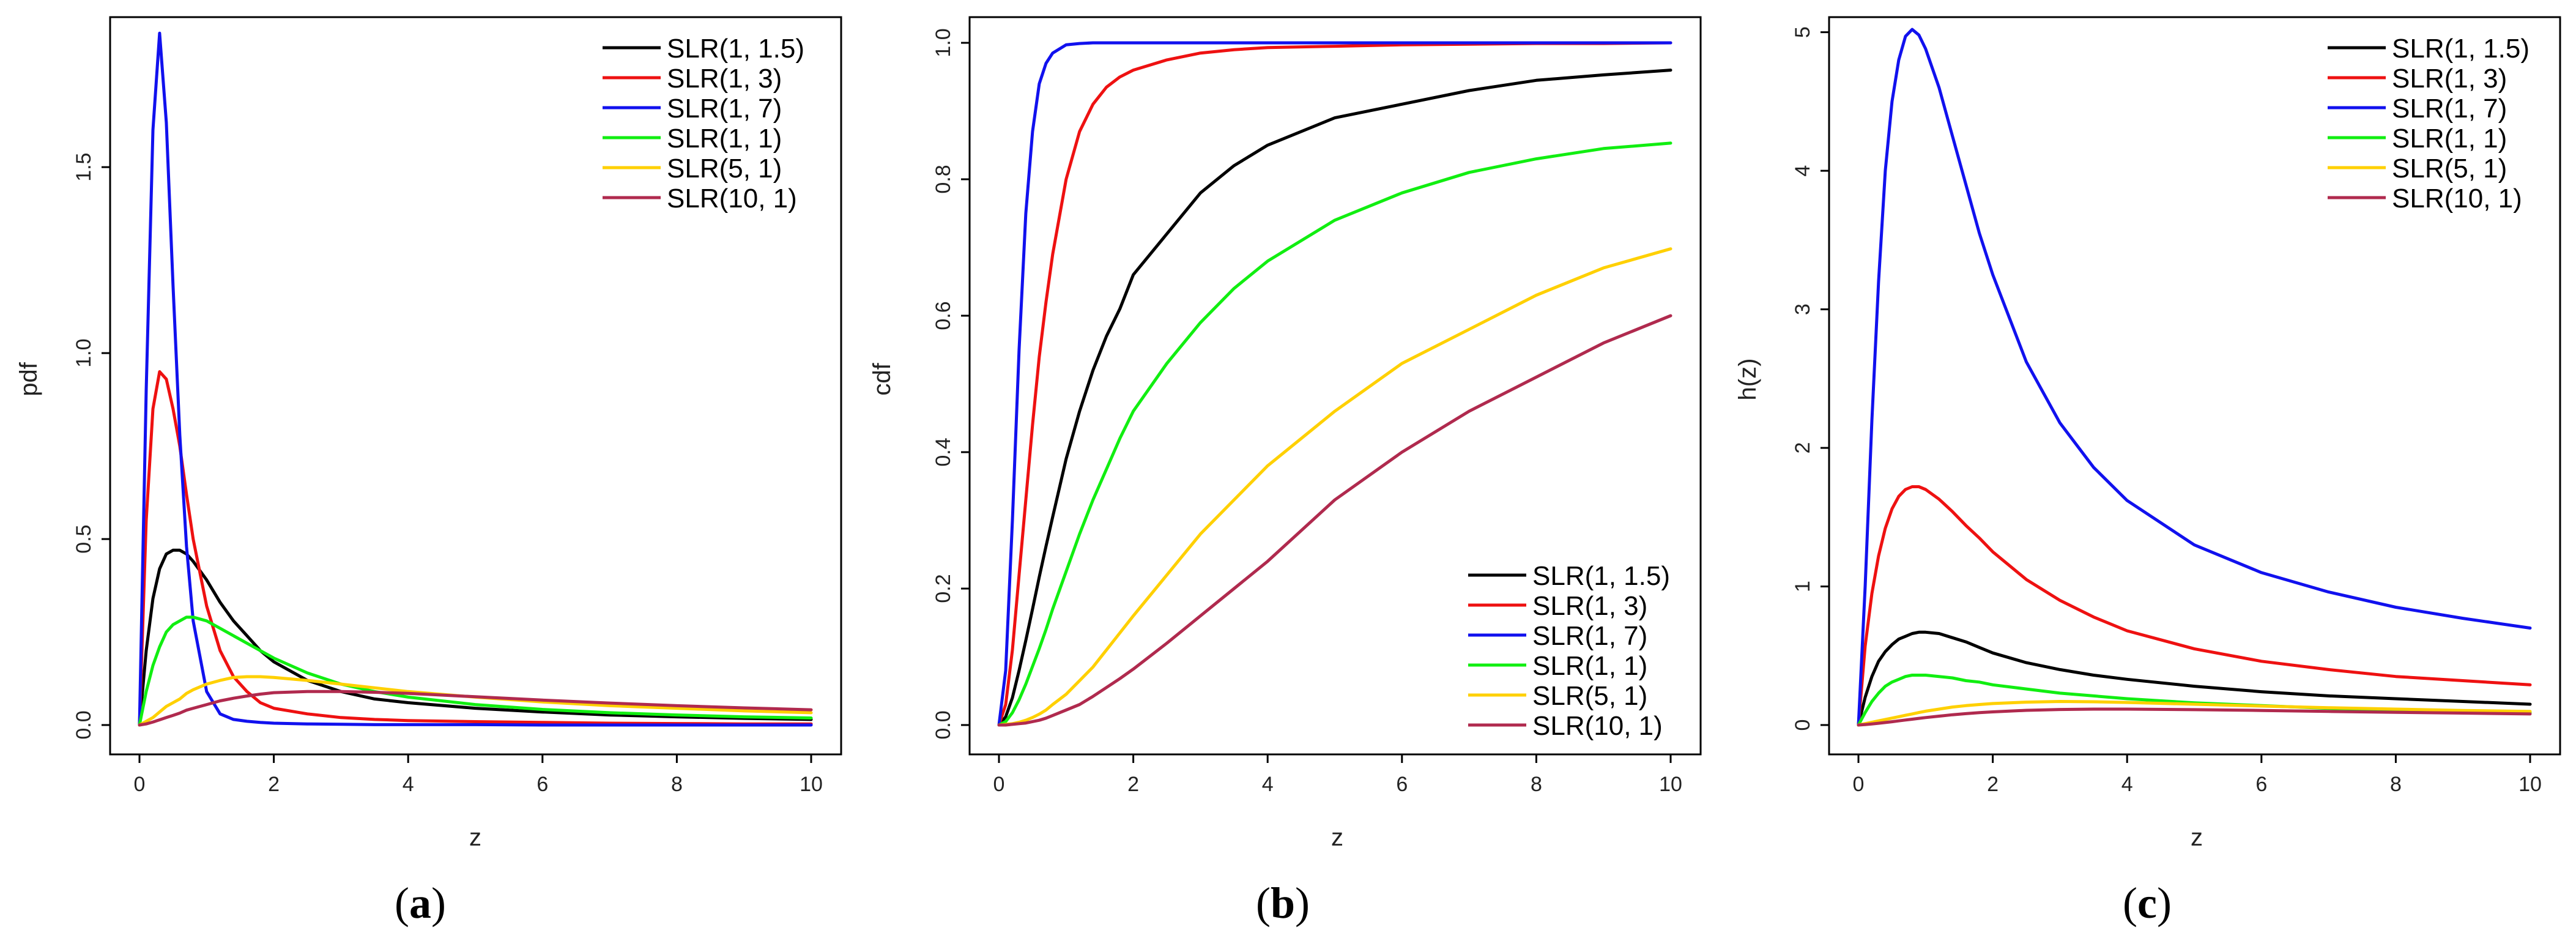  Describe the element at coordinates (1283, 903) in the screenshot. I see `panel-caption: (b)` at that location.